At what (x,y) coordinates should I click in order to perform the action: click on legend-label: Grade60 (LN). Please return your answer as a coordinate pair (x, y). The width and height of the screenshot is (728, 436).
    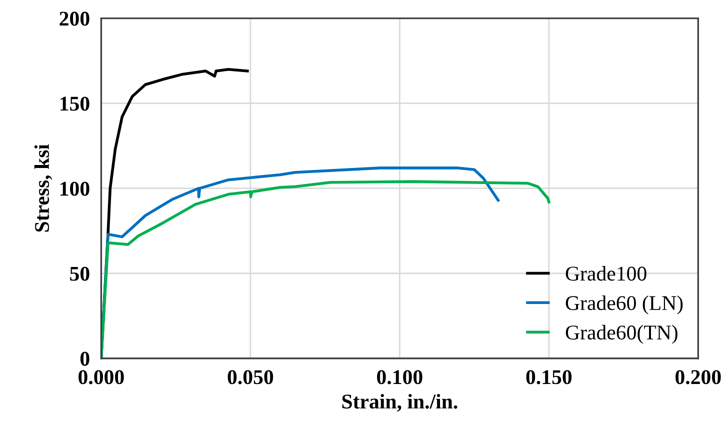
    Looking at the image, I should click on (624, 304).